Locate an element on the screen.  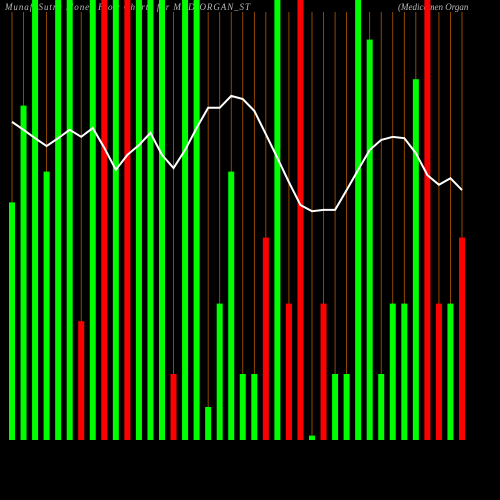
chart-subtitle: (Medicamen Organ is located at coordinates (433, 7).